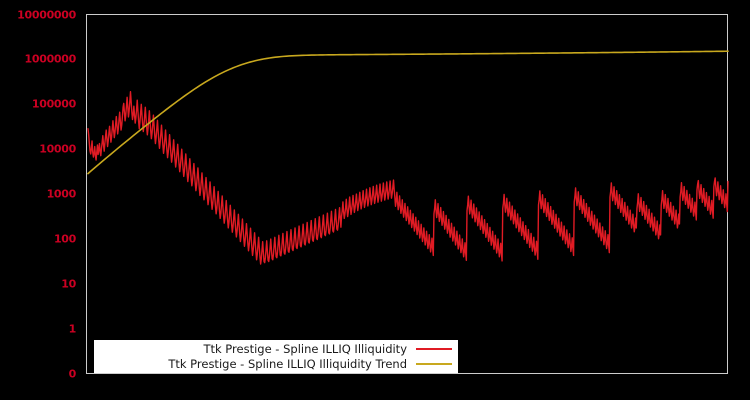 This screenshot has width=750, height=400. Describe the element at coordinates (305, 348) in the screenshot. I see `legend-label-illiquidity: Ttk Prestige - Spline ILLIQ Illiquidity` at that location.